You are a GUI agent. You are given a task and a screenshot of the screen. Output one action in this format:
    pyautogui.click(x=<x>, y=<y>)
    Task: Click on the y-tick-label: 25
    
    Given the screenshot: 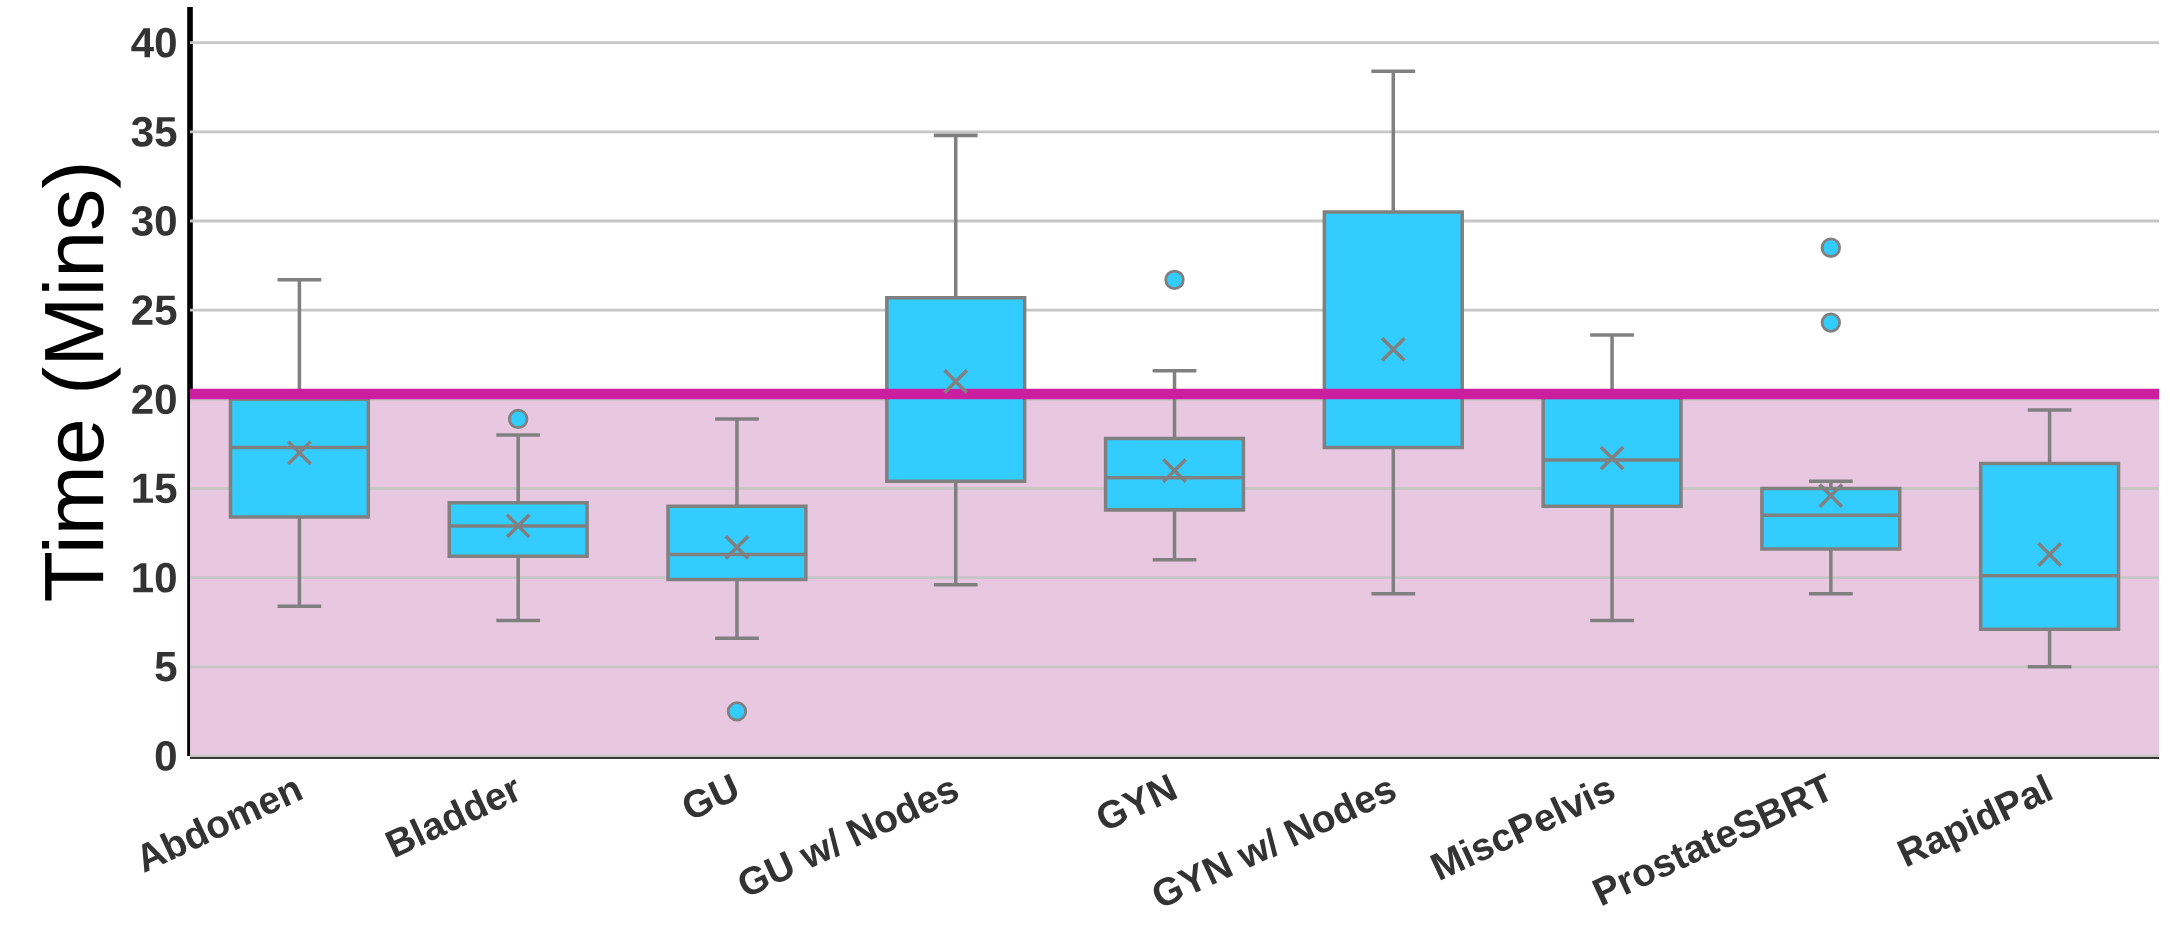 What is the action you would take?
    pyautogui.click(x=154, y=310)
    